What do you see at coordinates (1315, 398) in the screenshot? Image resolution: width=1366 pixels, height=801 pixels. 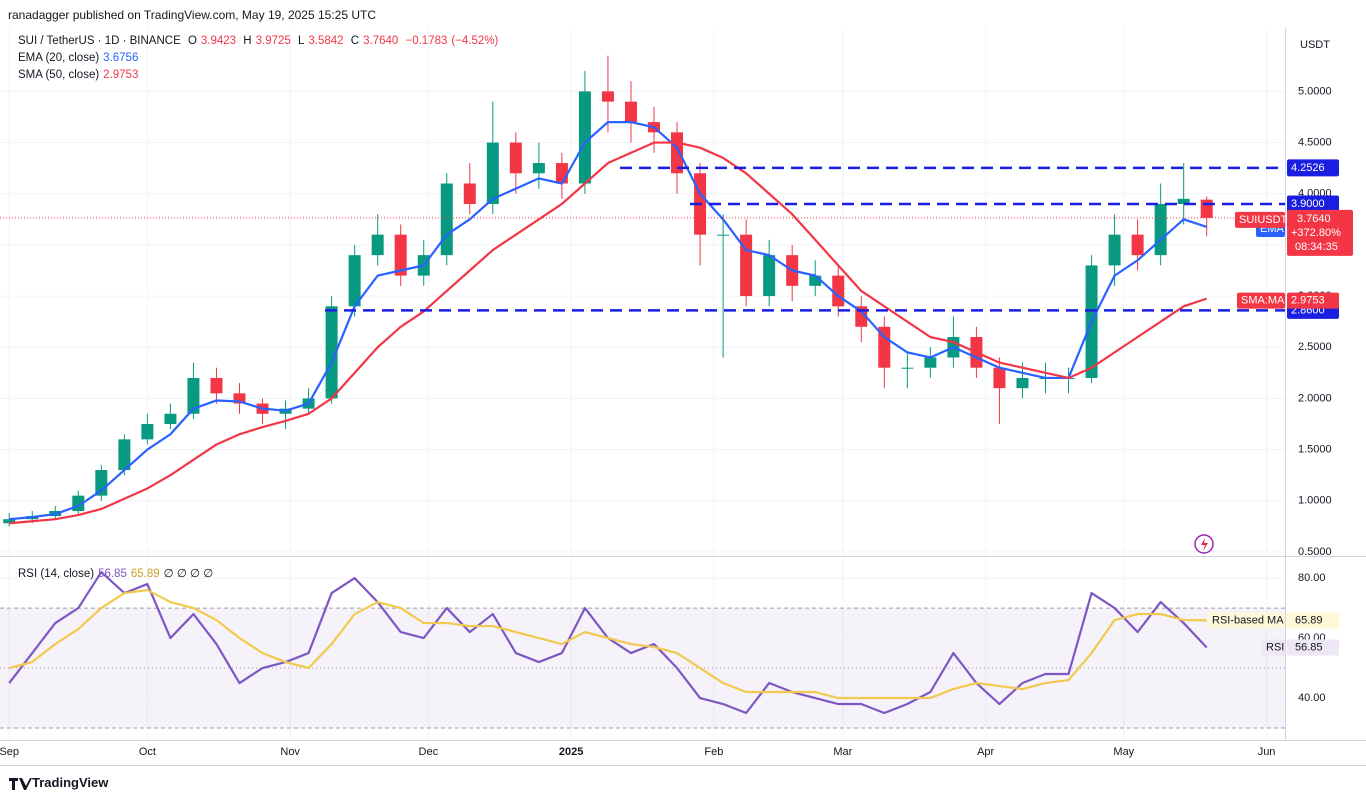 I see `y-tick-label: 2.0000` at bounding box center [1315, 398].